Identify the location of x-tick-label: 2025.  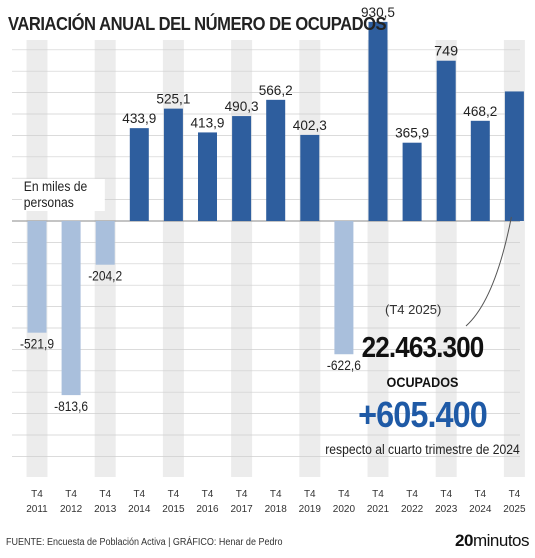
(514, 509).